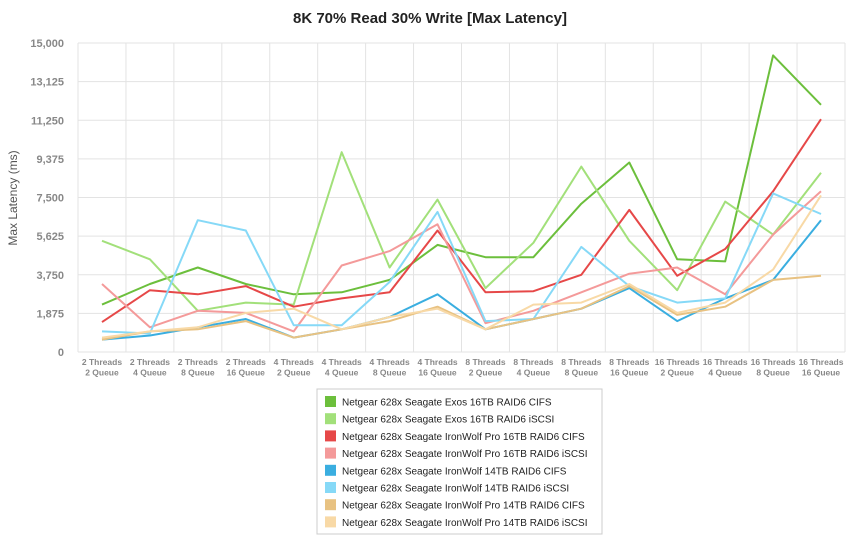 This screenshot has height=541, width=853. Describe the element at coordinates (50, 199) in the screenshot. I see `y-tick-label: 7,500` at that location.